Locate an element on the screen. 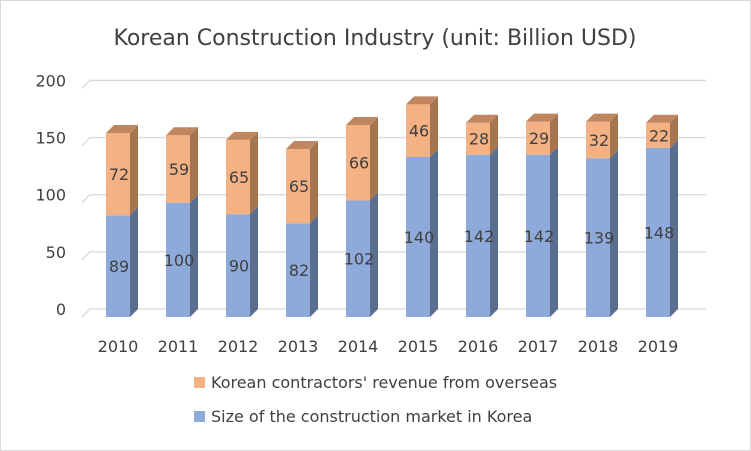 The height and width of the screenshot is (451, 751). data-label: 72 is located at coordinates (119, 174).